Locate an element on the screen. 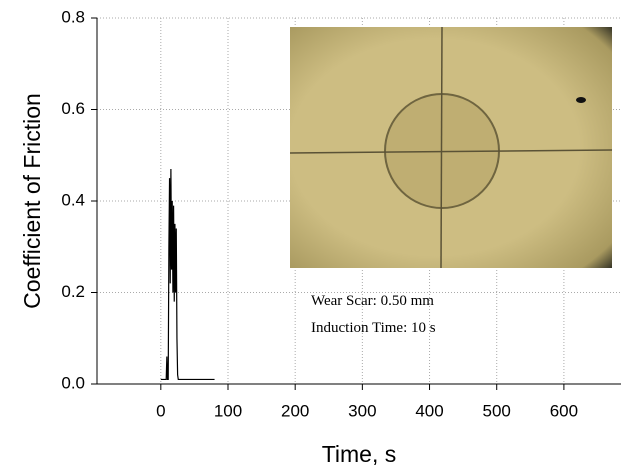  x-tick-label: 200 is located at coordinates (295, 410).